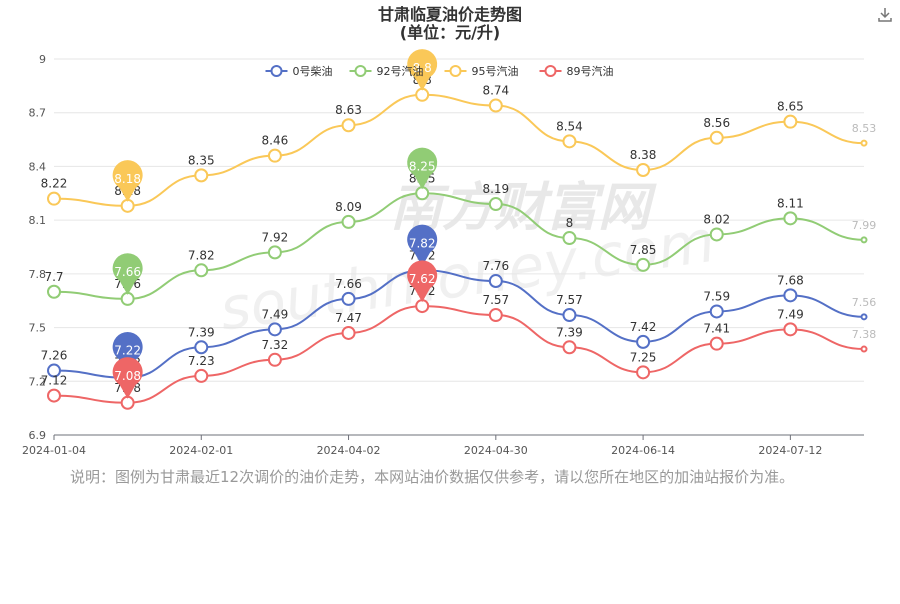  What do you see at coordinates (864, 302) in the screenshot?
I see `data-label: 7.56` at bounding box center [864, 302].